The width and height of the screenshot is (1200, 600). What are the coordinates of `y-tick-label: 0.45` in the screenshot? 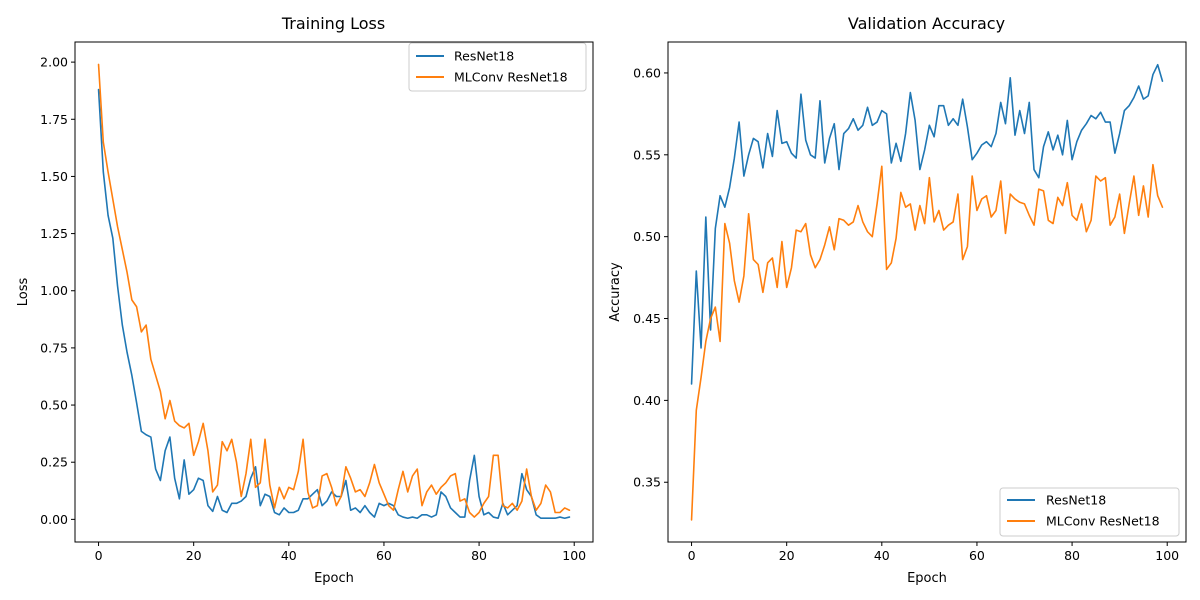 It's located at (647, 318).